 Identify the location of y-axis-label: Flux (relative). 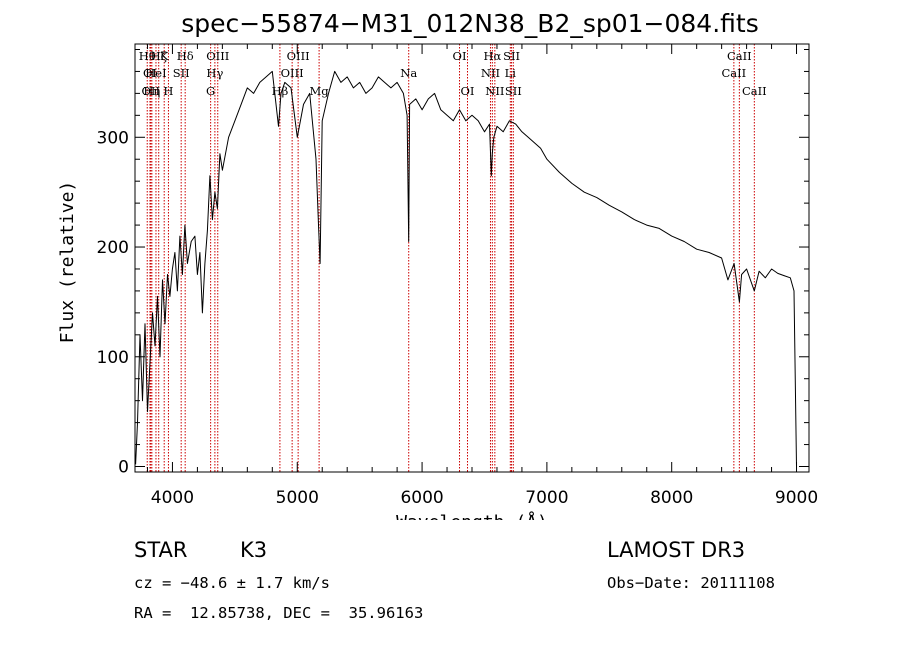
(67, 262).